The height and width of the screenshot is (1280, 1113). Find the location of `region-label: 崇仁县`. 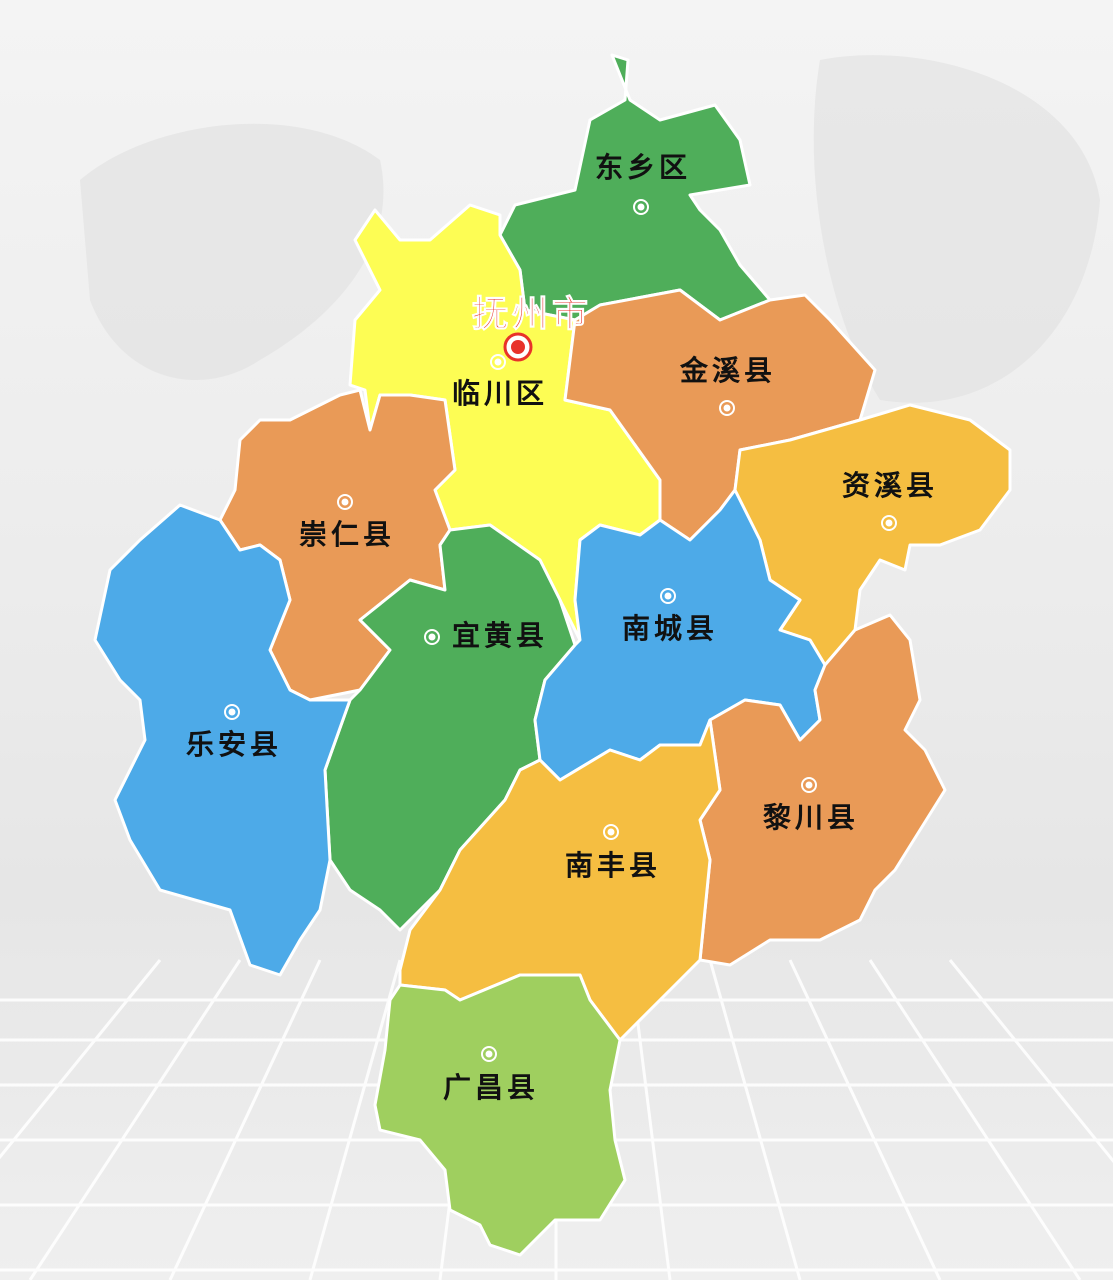

region-label: 崇仁县 is located at coordinates (347, 534).